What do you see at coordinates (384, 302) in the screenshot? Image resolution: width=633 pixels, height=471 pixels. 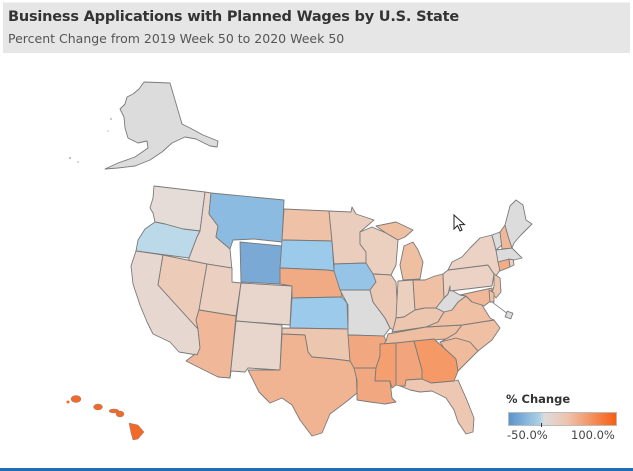 I see `state-IL` at bounding box center [384, 302].